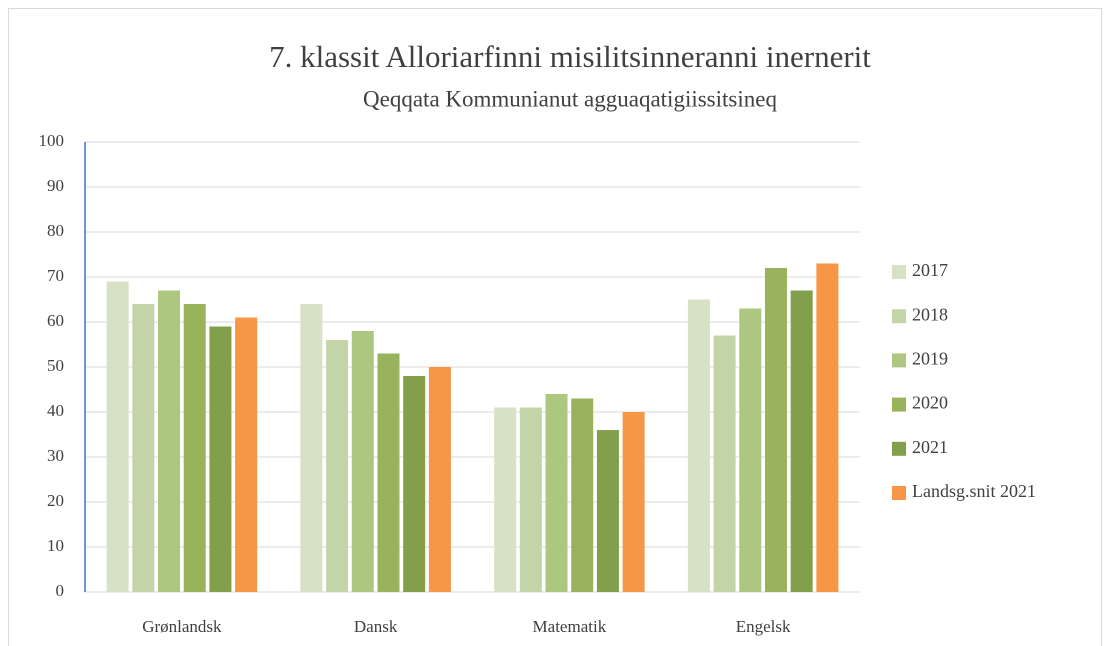 The image size is (1110, 646). Describe the element at coordinates (55, 365) in the screenshot. I see `y-tick-label: 50` at that location.